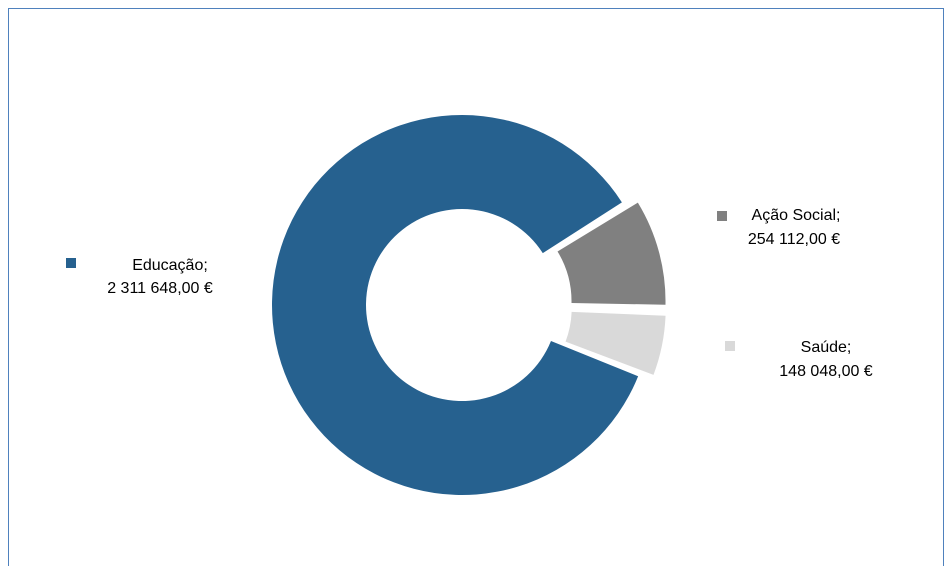  Describe the element at coordinates (796, 215) in the screenshot. I see `slice-label: Ação Social;` at that location.